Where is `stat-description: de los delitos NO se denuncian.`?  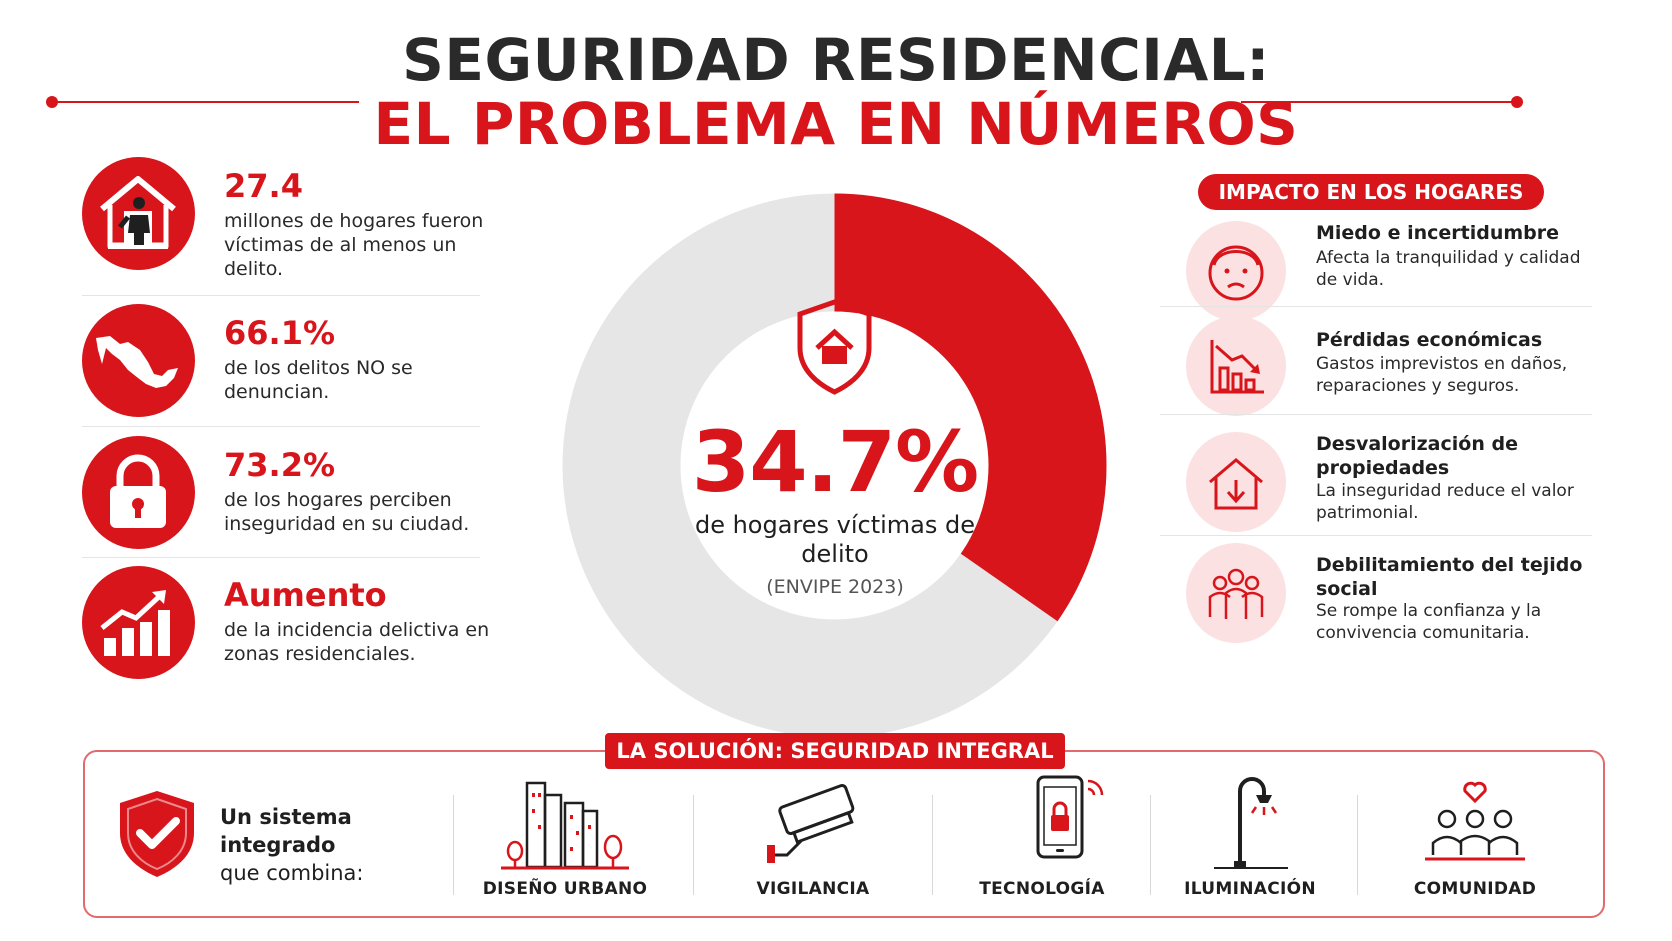 stat-description: de los delitos NO se denuncian. is located at coordinates (318, 380).